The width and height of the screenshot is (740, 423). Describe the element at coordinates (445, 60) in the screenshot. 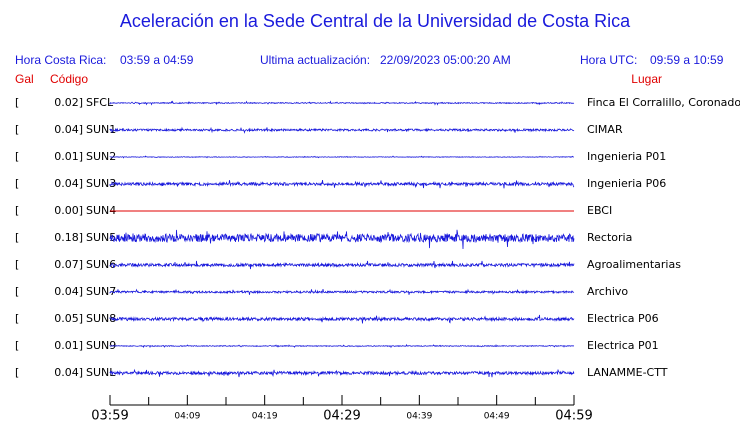

I see `update-time: 22/09/2023 05:00:20 AM` at that location.